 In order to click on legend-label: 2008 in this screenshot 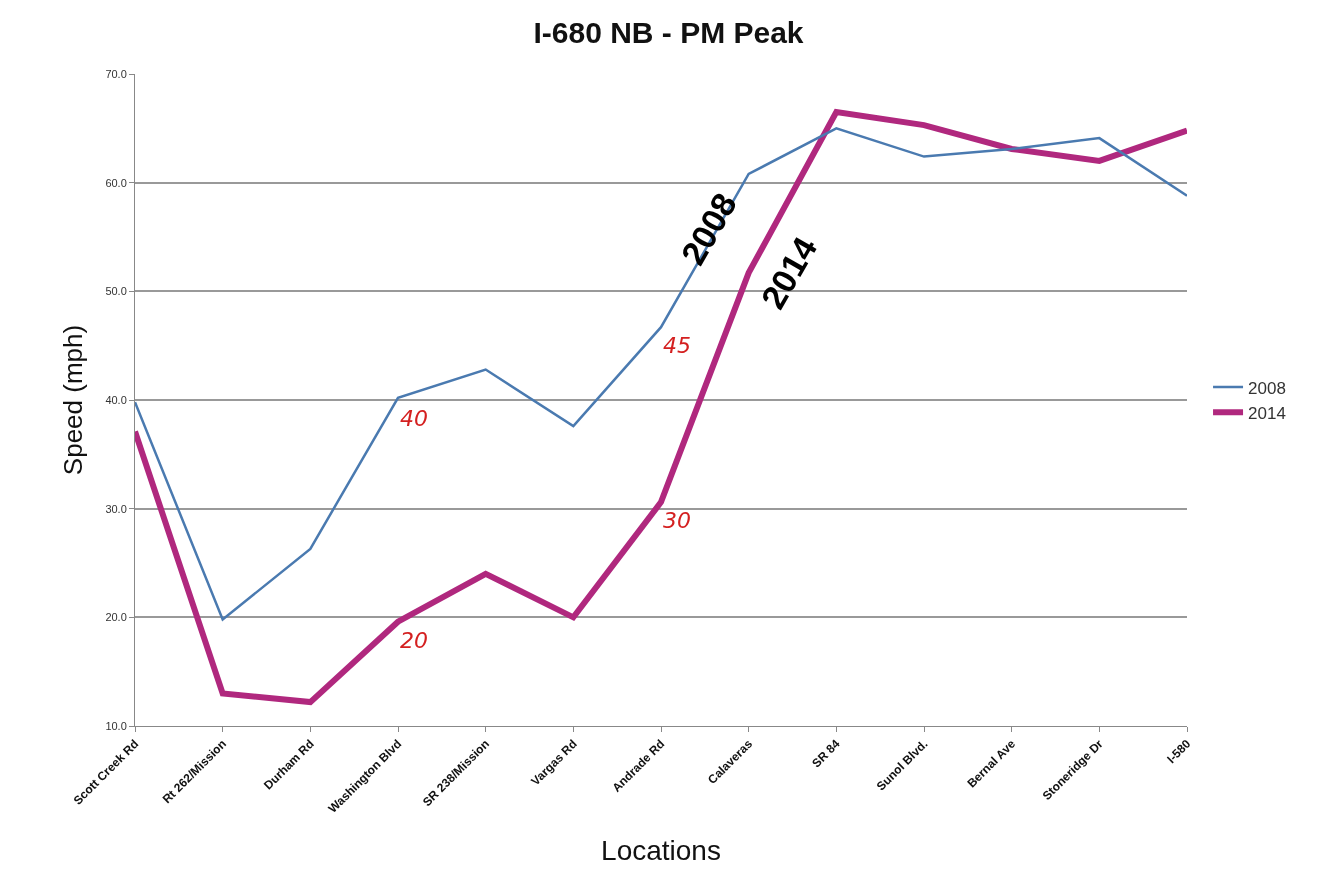, I will do `click(1267, 388)`.